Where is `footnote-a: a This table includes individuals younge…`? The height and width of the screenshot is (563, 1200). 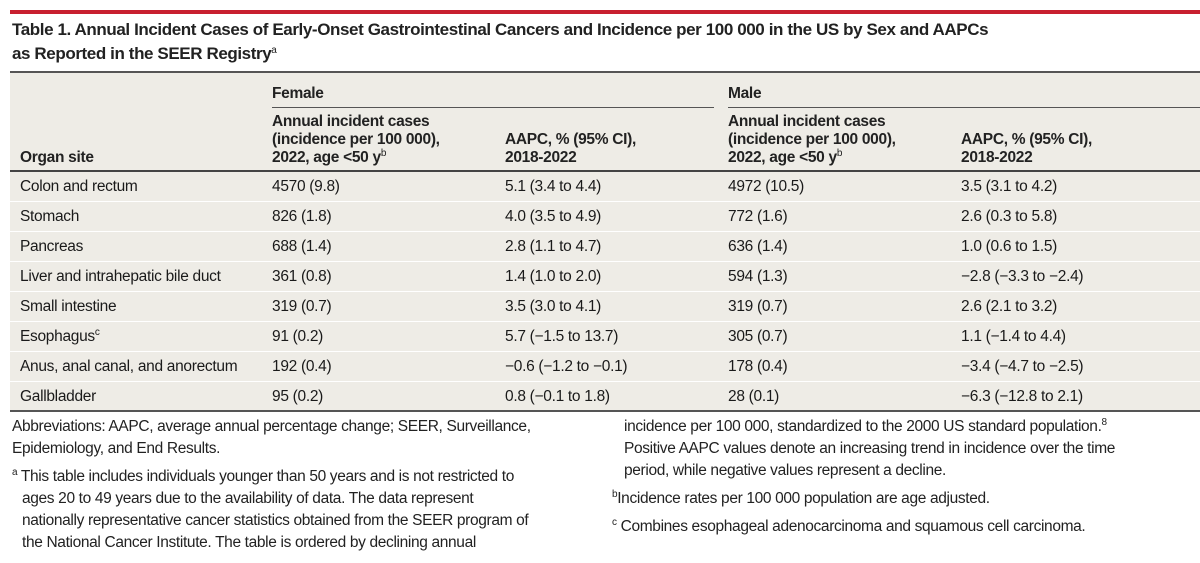 footnote-a: a This table includes individuals younge… is located at coordinates (302, 477).